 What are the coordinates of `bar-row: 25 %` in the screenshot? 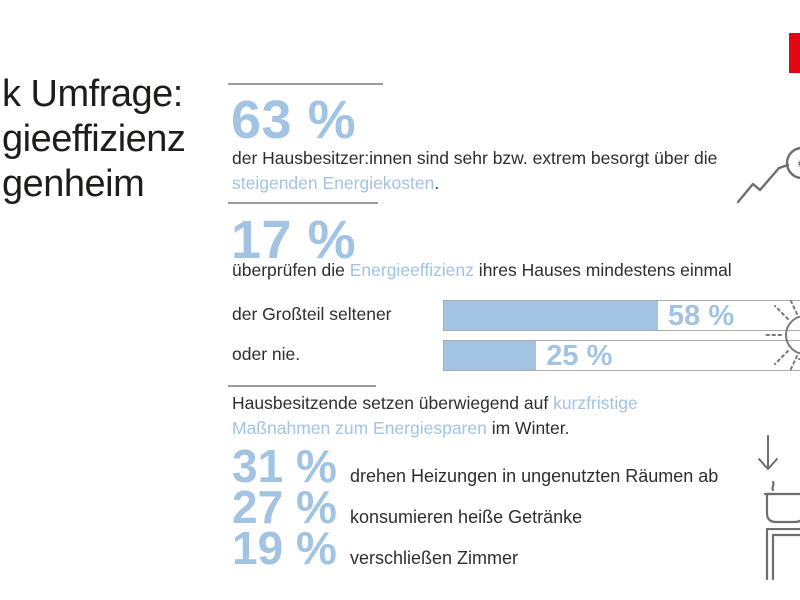 It's located at (621, 355).